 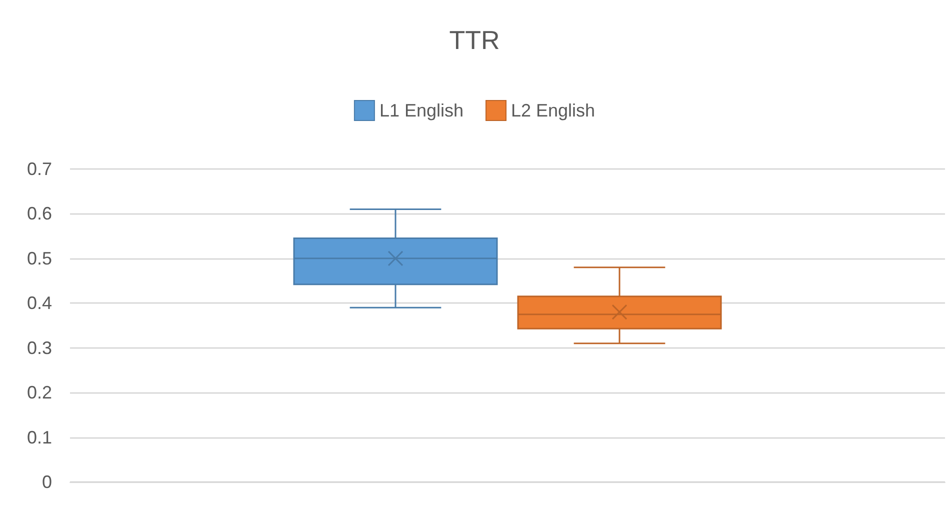 What do you see at coordinates (39, 214) in the screenshot?
I see `y-tick-label: 0.6` at bounding box center [39, 214].